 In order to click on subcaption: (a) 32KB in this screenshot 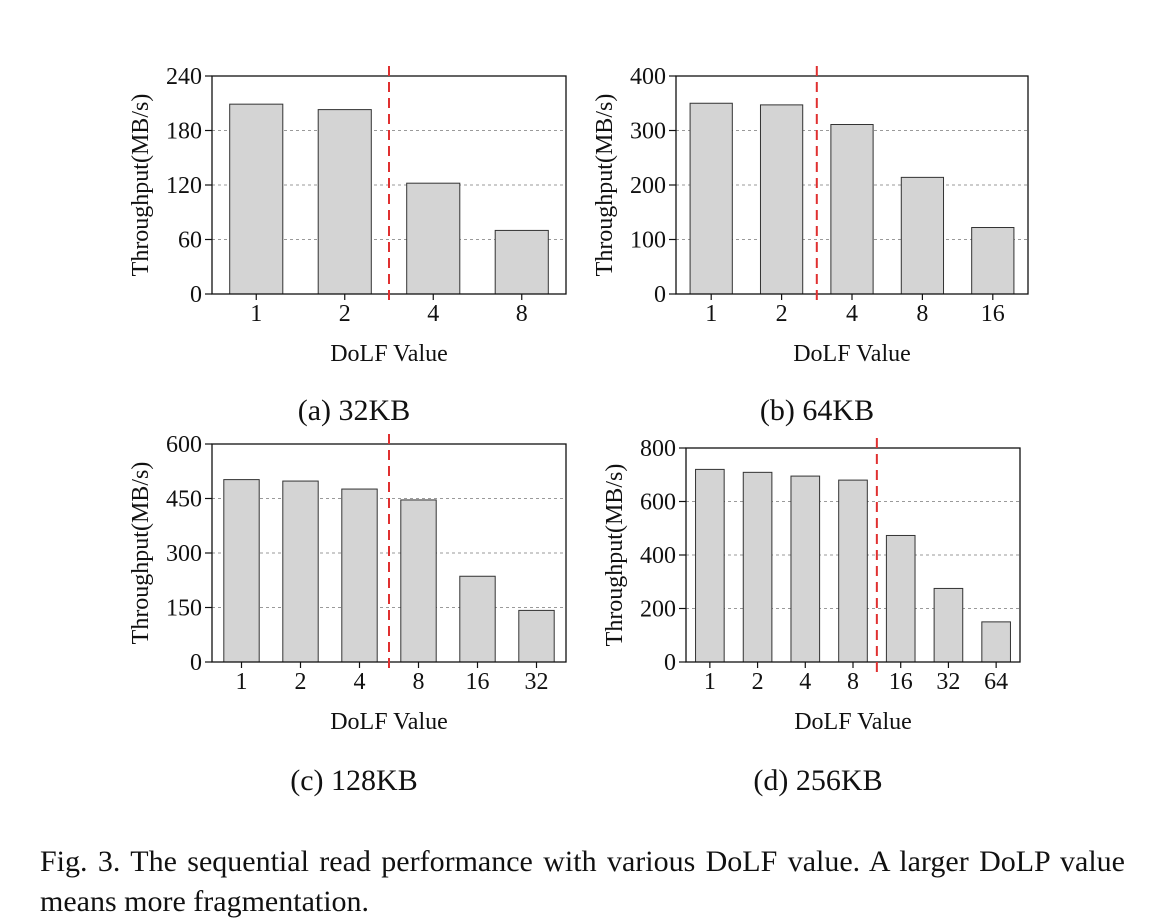, I will do `click(354, 410)`.